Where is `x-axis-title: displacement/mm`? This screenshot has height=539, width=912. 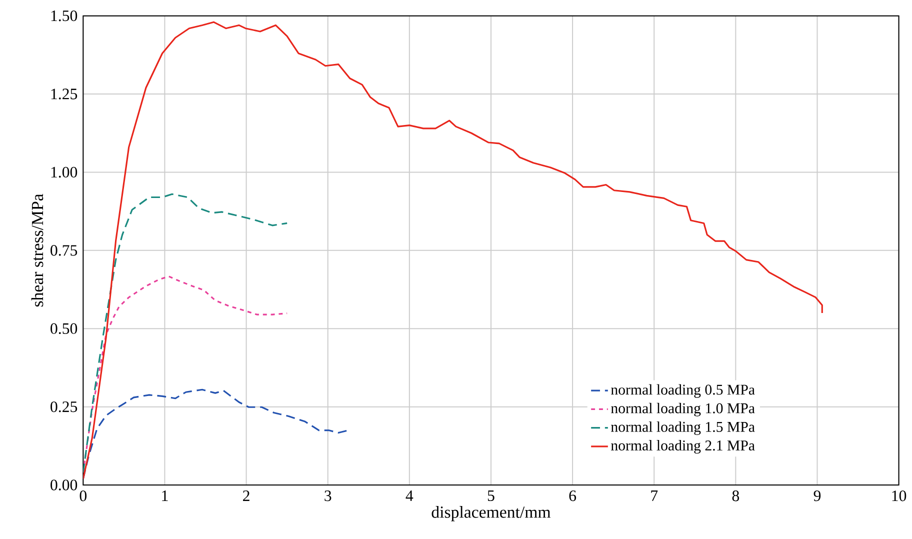 x-axis-title: displacement/mm is located at coordinates (491, 514).